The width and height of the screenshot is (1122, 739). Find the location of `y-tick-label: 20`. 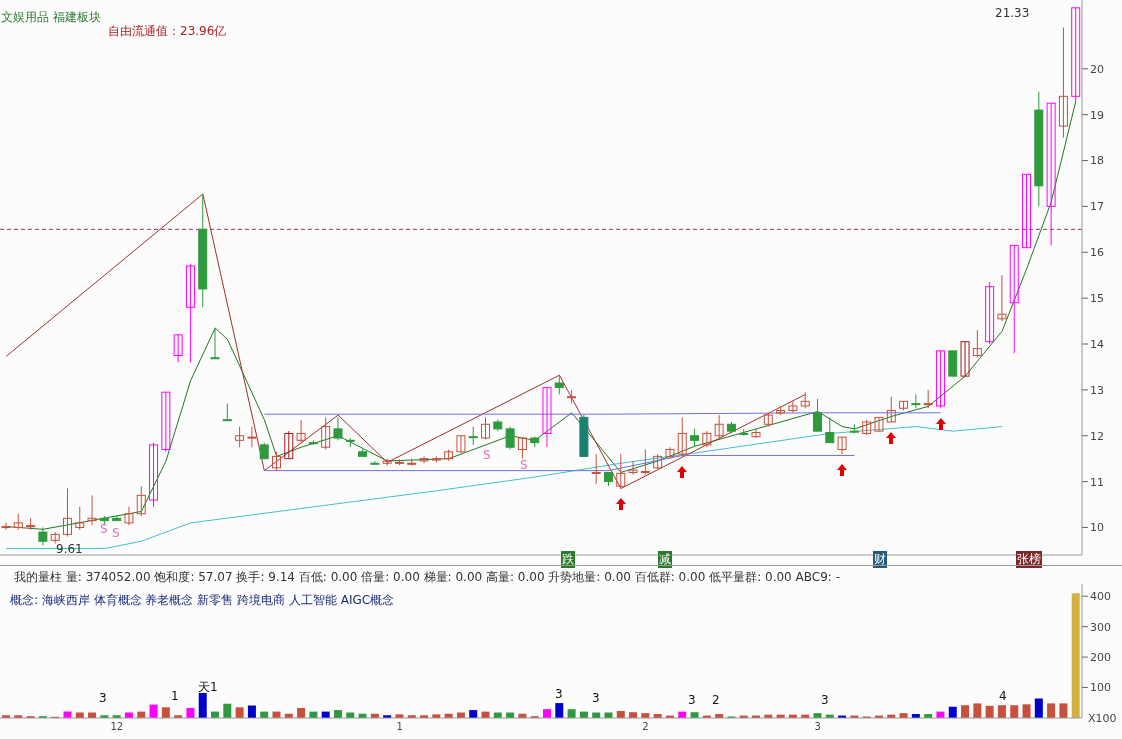

y-tick-label: 20 is located at coordinates (1097, 69).